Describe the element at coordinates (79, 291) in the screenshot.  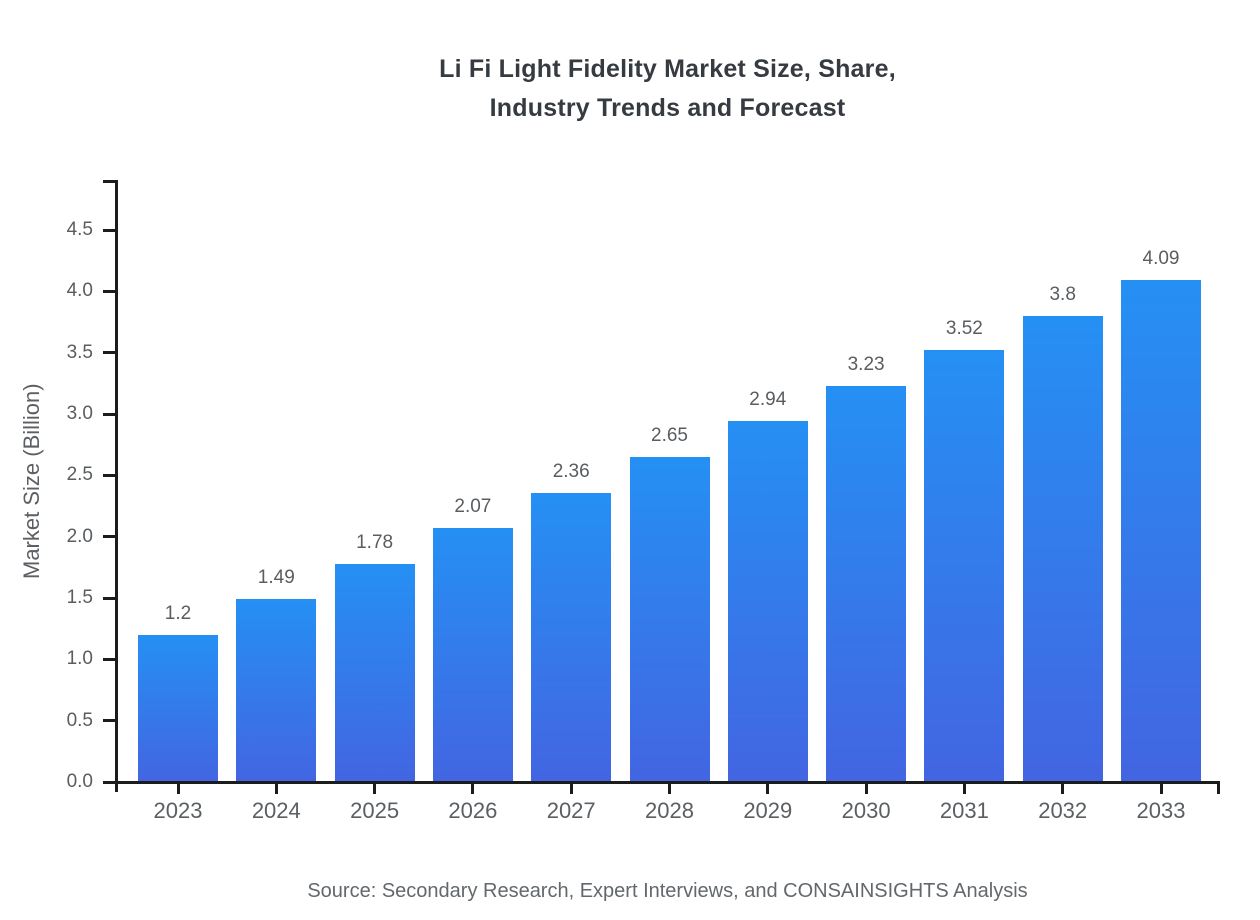
I see `y-tick-label: 4.0` at that location.